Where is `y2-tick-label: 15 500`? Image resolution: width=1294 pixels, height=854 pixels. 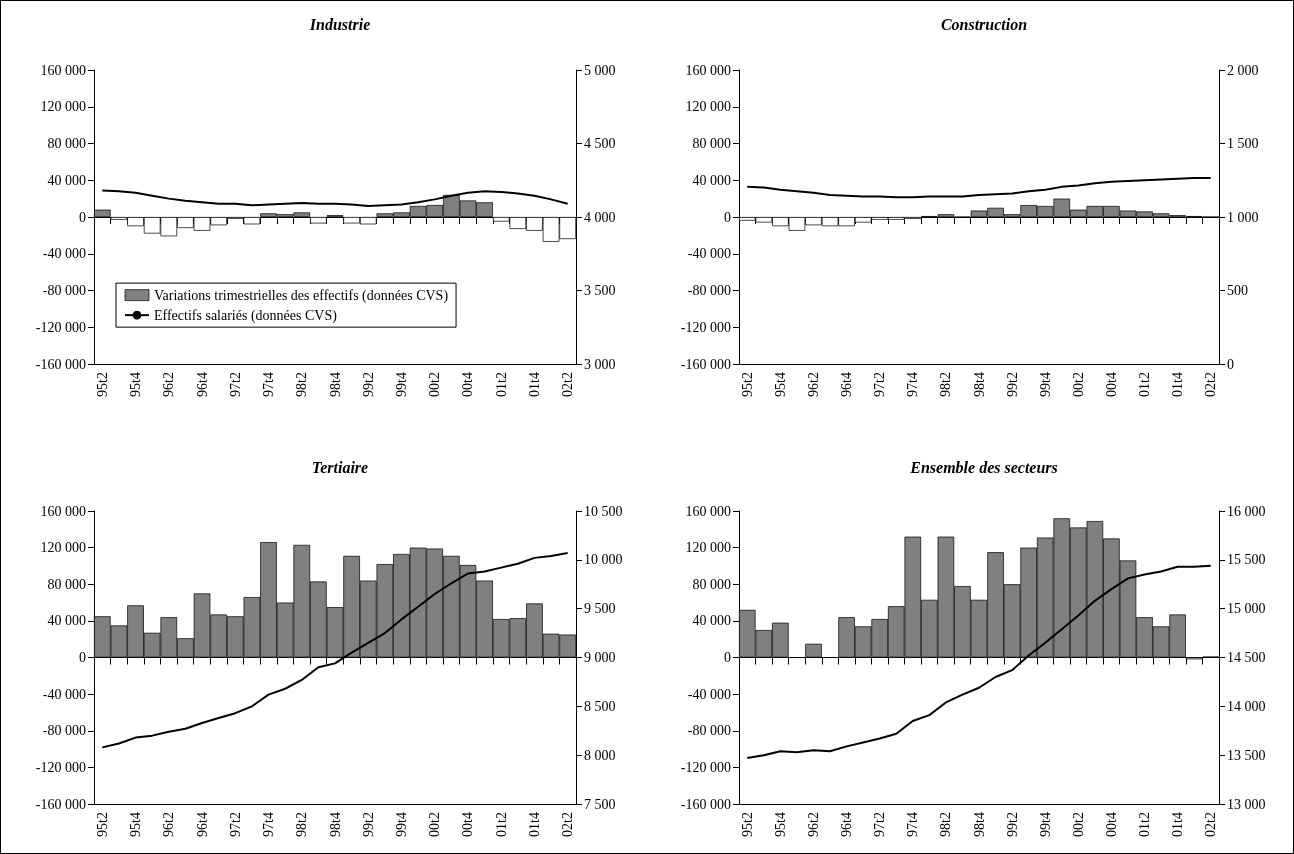 y2-tick-label: 15 500 is located at coordinates (1246, 560).